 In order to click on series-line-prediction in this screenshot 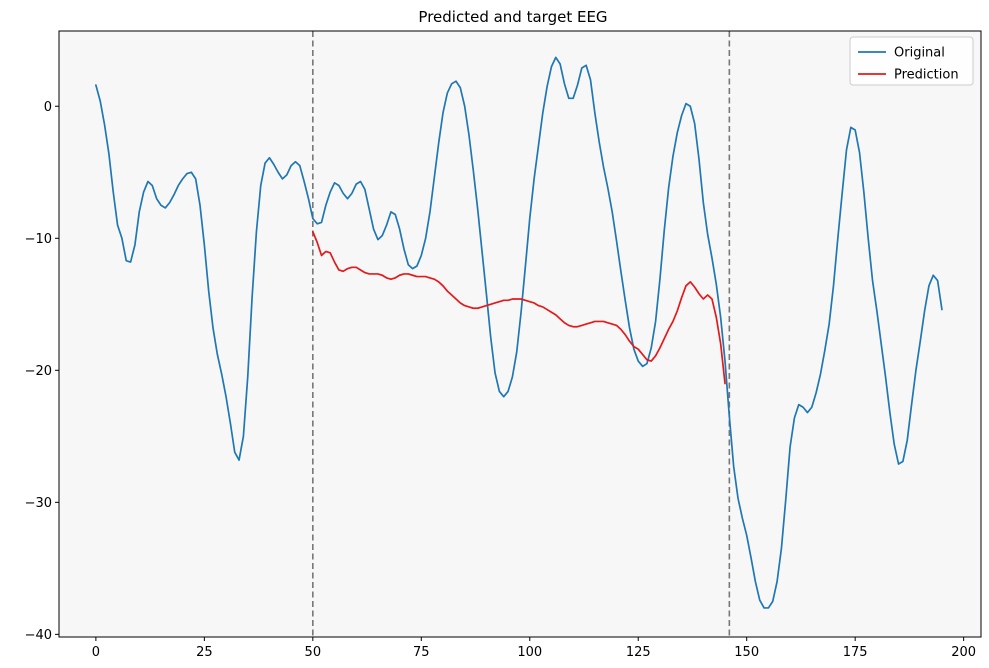, I will do `click(518, 307)`.